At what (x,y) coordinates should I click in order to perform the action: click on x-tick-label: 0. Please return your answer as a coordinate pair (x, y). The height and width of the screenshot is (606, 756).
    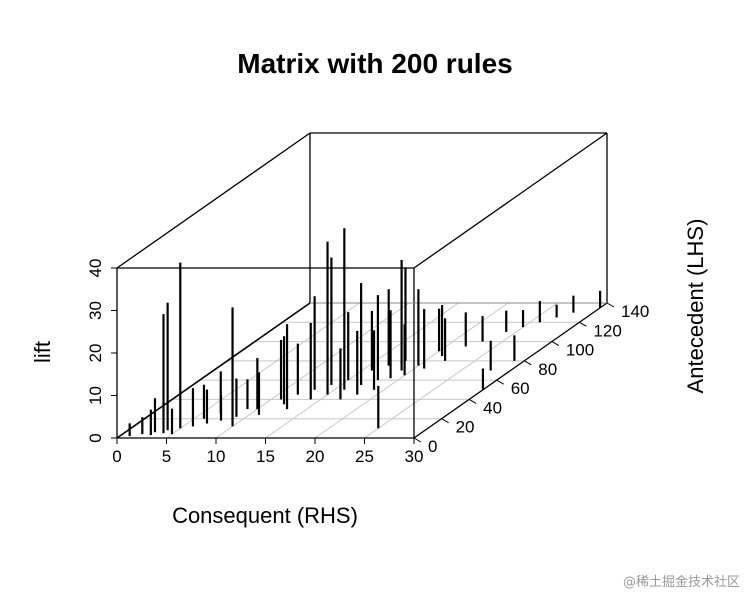
    Looking at the image, I should click on (116, 456).